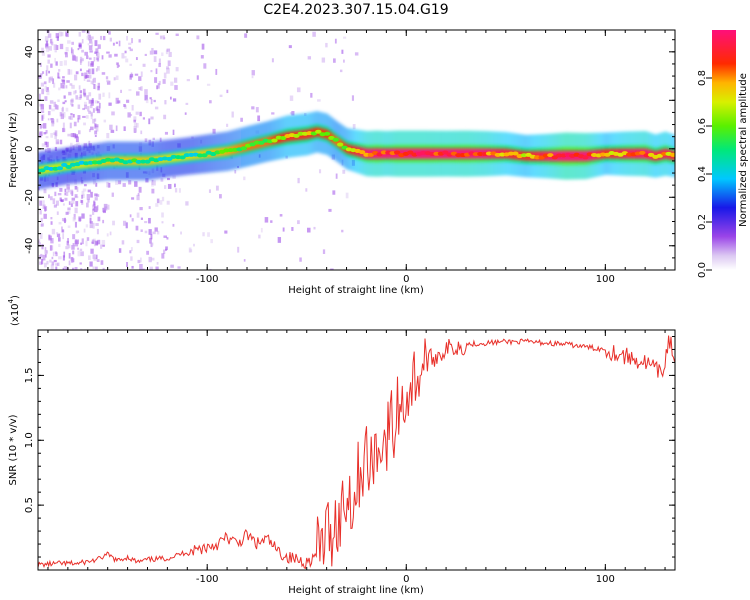 Image resolution: width=750 pixels, height=600 pixels. I want to click on x-tick-label: 100, so click(605, 579).